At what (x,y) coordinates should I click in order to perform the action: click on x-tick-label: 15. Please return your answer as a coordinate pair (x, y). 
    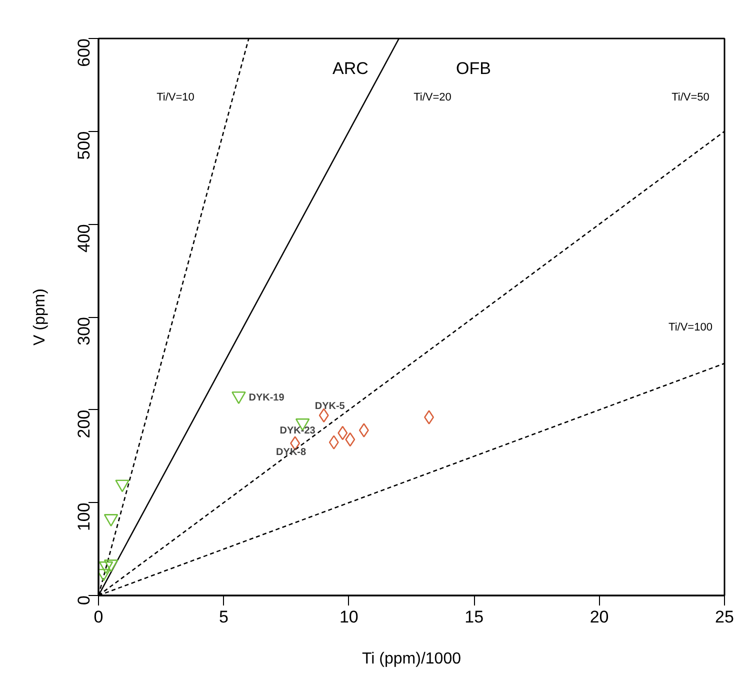
    Looking at the image, I should click on (474, 617).